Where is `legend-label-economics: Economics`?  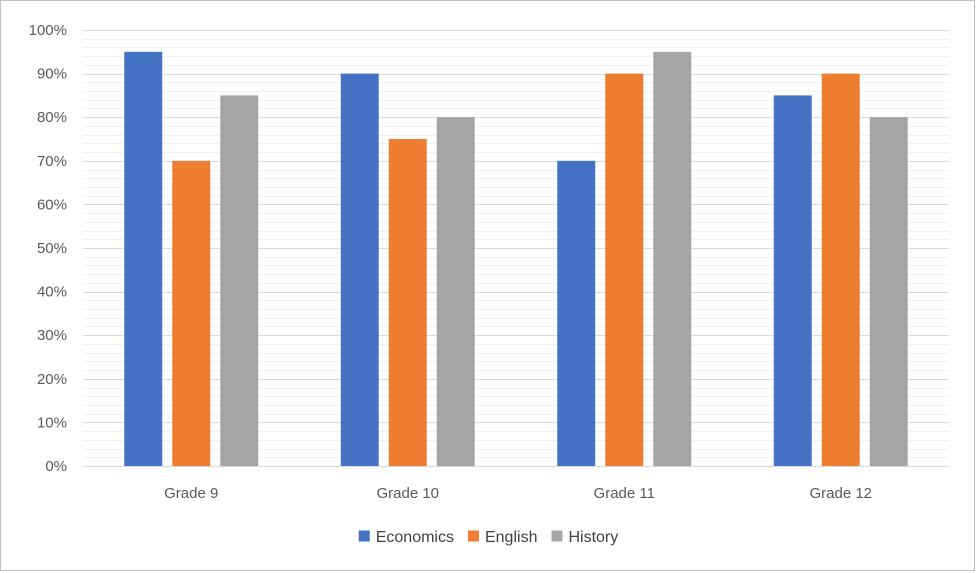
legend-label-economics: Economics is located at coordinates (415, 537).